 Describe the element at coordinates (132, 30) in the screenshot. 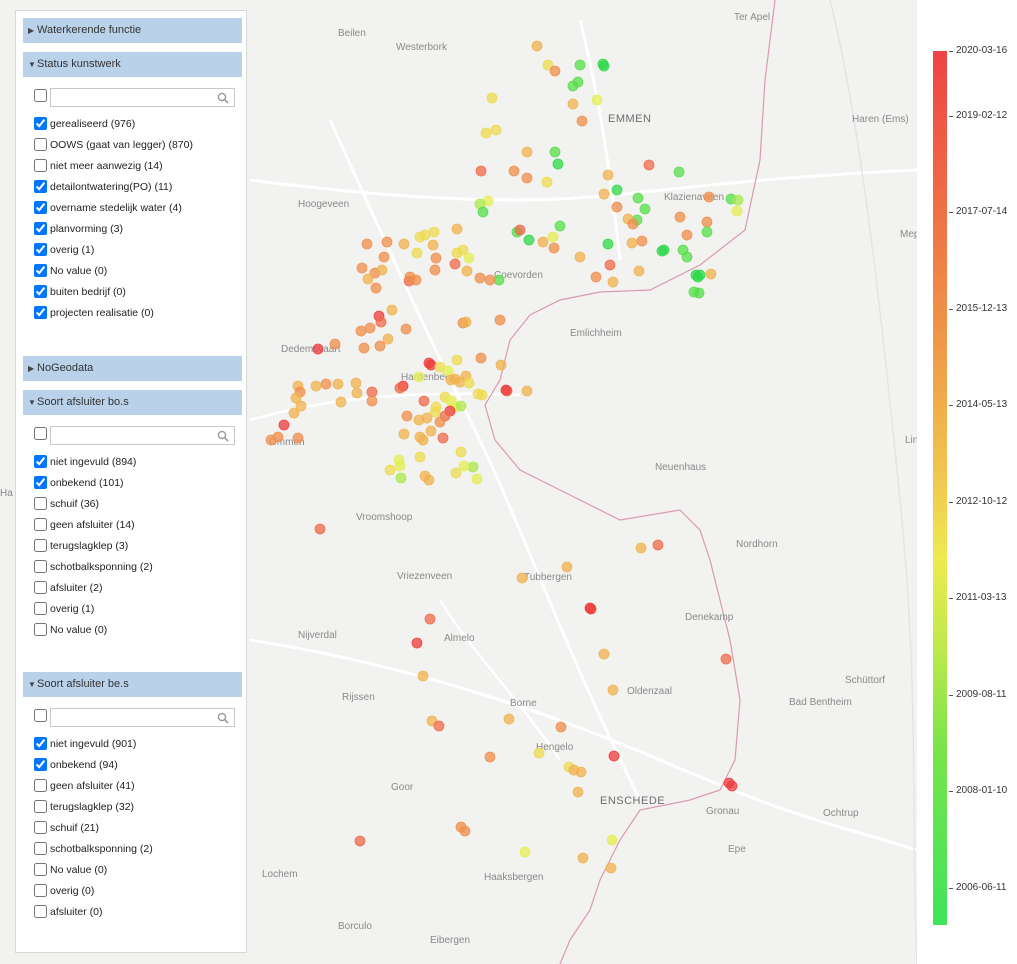

I see `section-header-0: ▶ Waterkerende functie` at that location.